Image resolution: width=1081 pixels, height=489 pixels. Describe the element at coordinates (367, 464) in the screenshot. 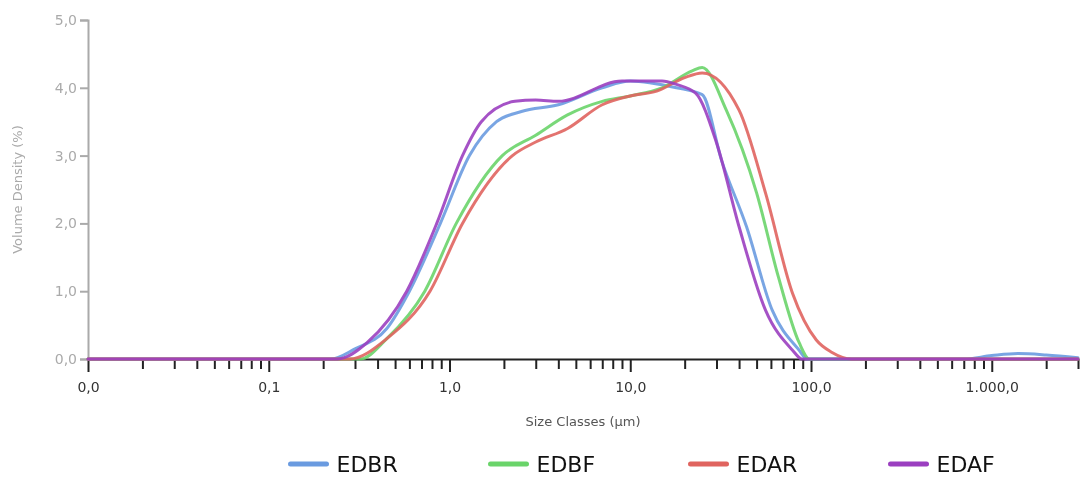

I see `legend-label: EDBR` at that location.